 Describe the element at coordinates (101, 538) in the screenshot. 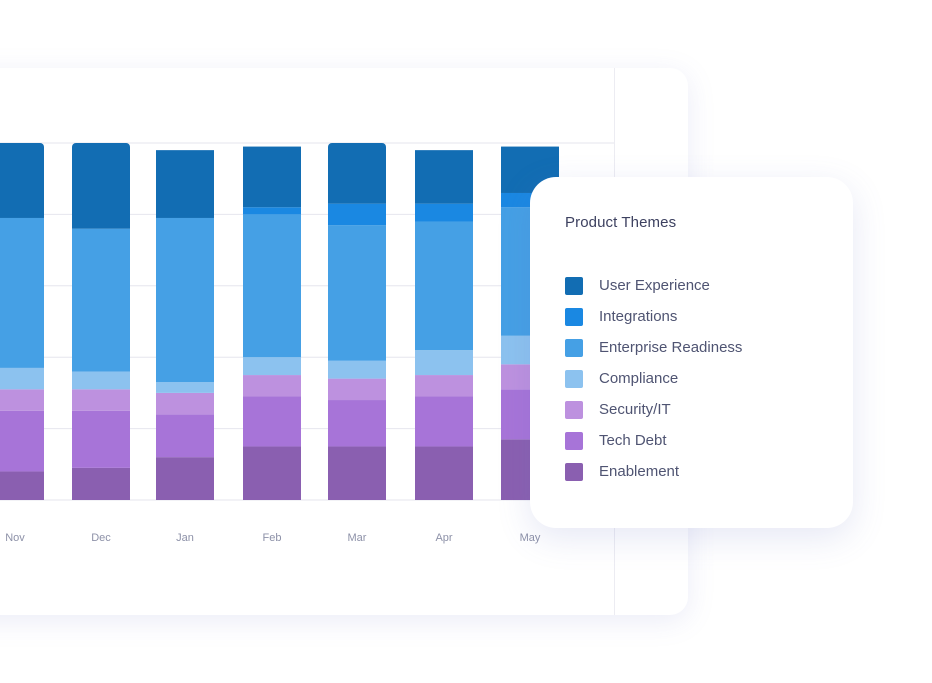

I see `x-tick-label: Dec` at that location.